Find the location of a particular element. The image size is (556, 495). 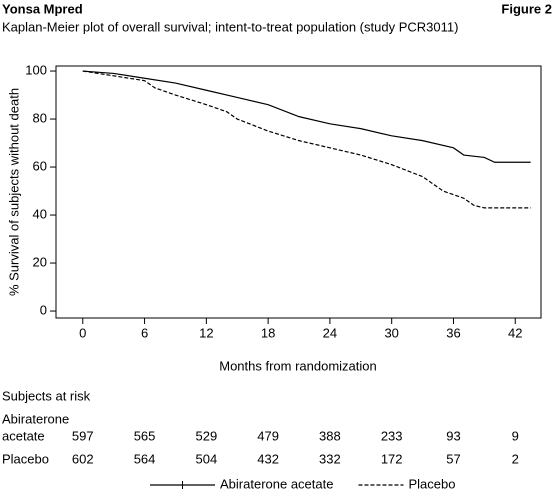

risk-count: 9 is located at coordinates (515, 435).